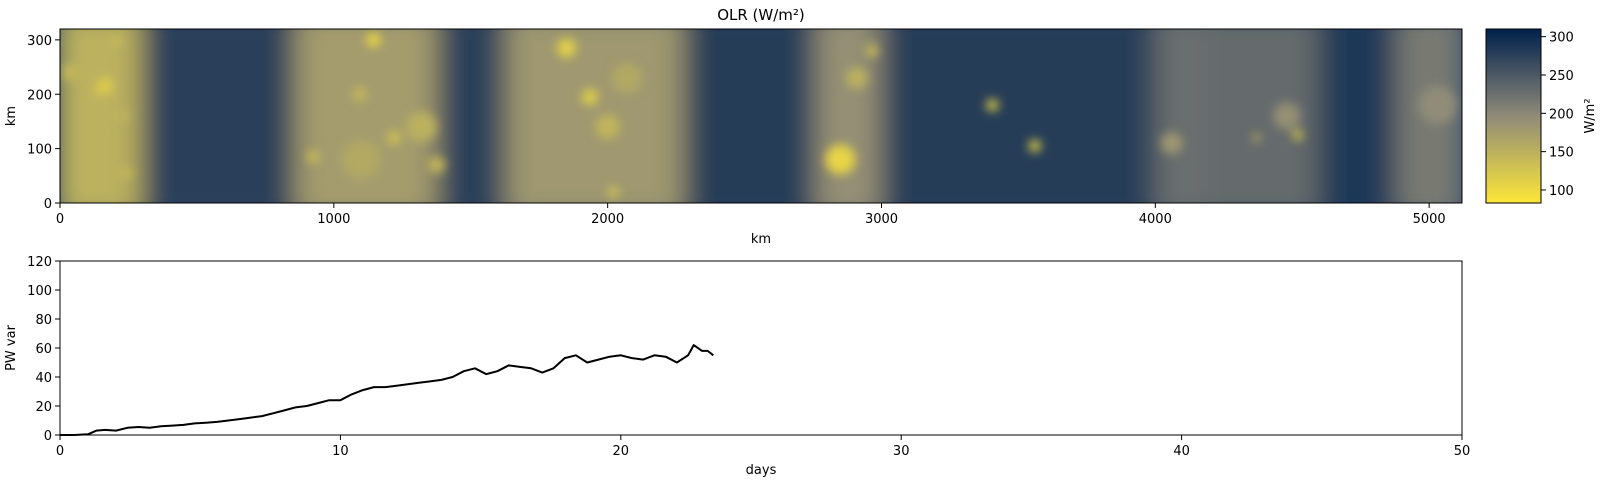 The image size is (1600, 480). Describe the element at coordinates (763, 447) in the screenshot. I see `line-x-ticks: 0 10 20 30 40 50` at that location.